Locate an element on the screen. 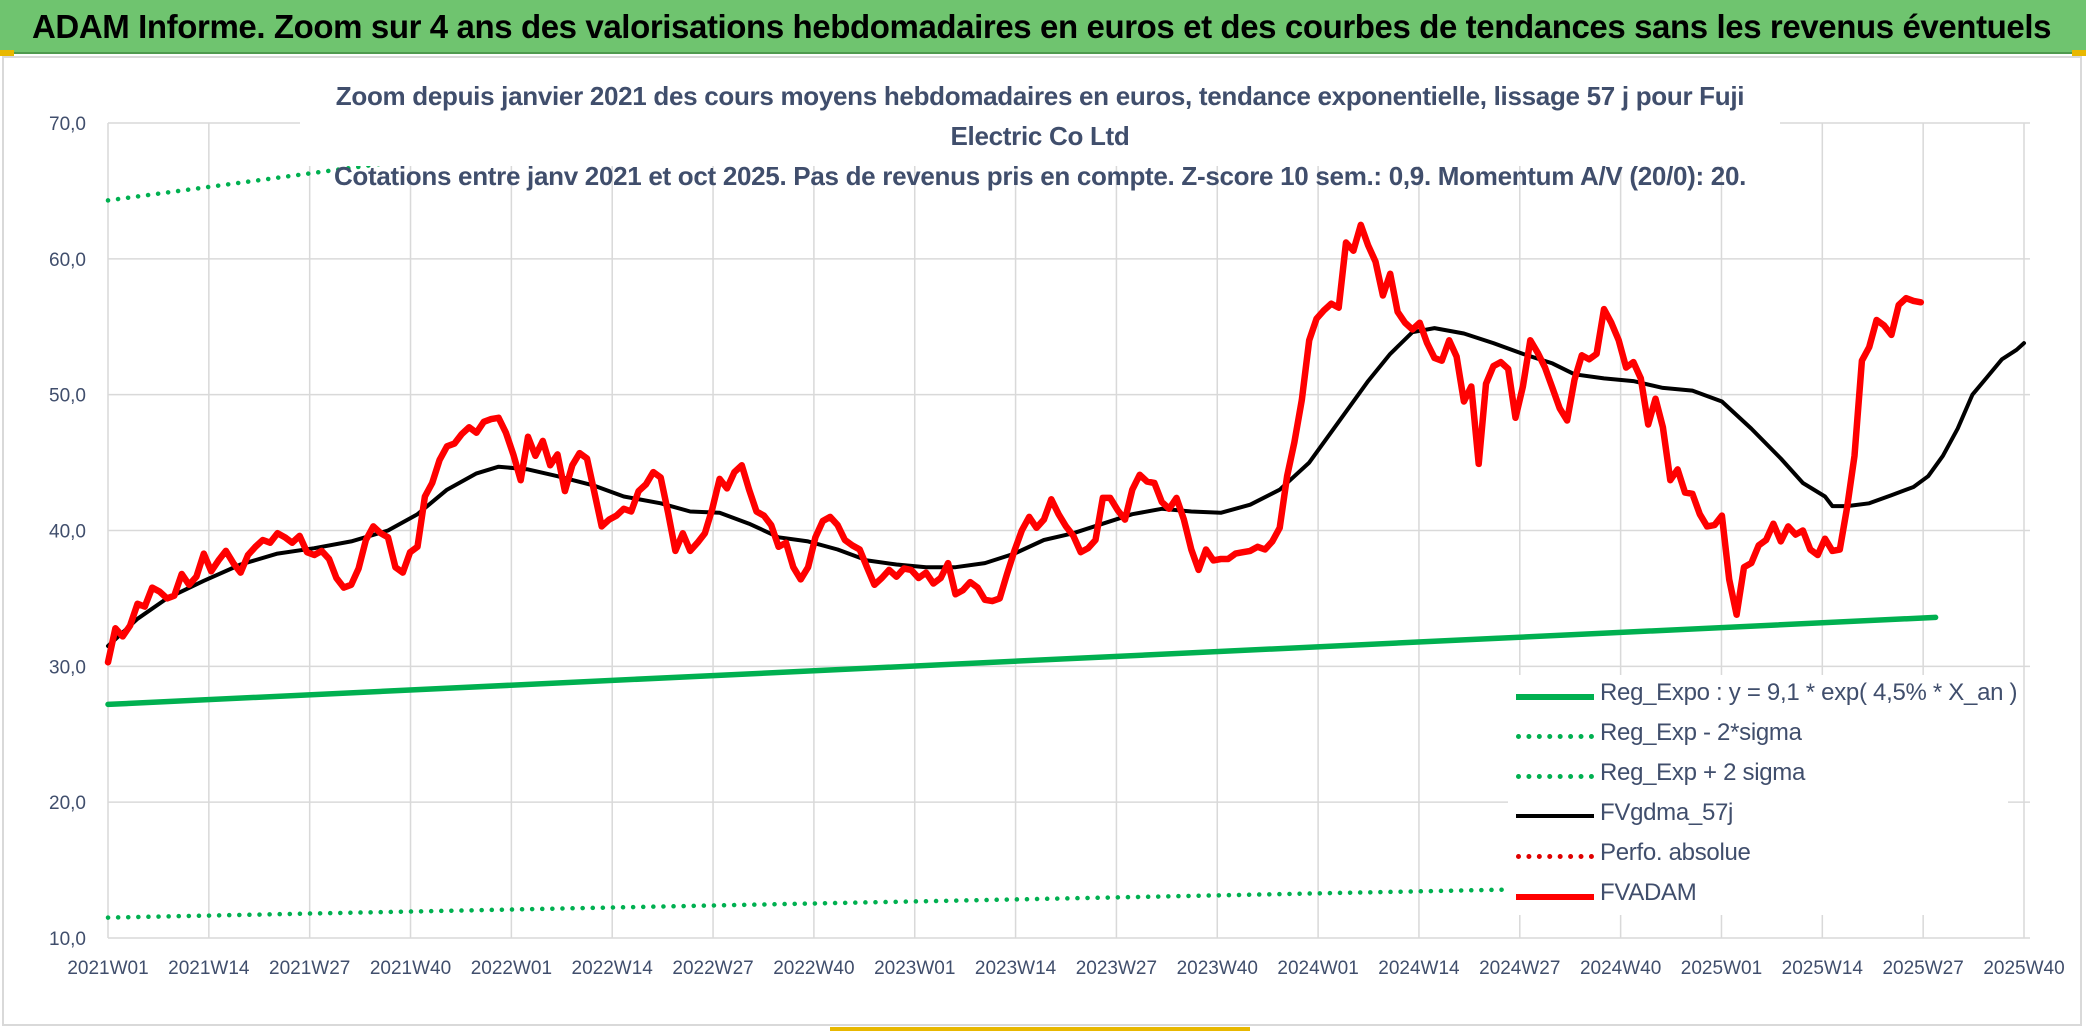  legend-label: FVgdma_57j is located at coordinates (1667, 812).